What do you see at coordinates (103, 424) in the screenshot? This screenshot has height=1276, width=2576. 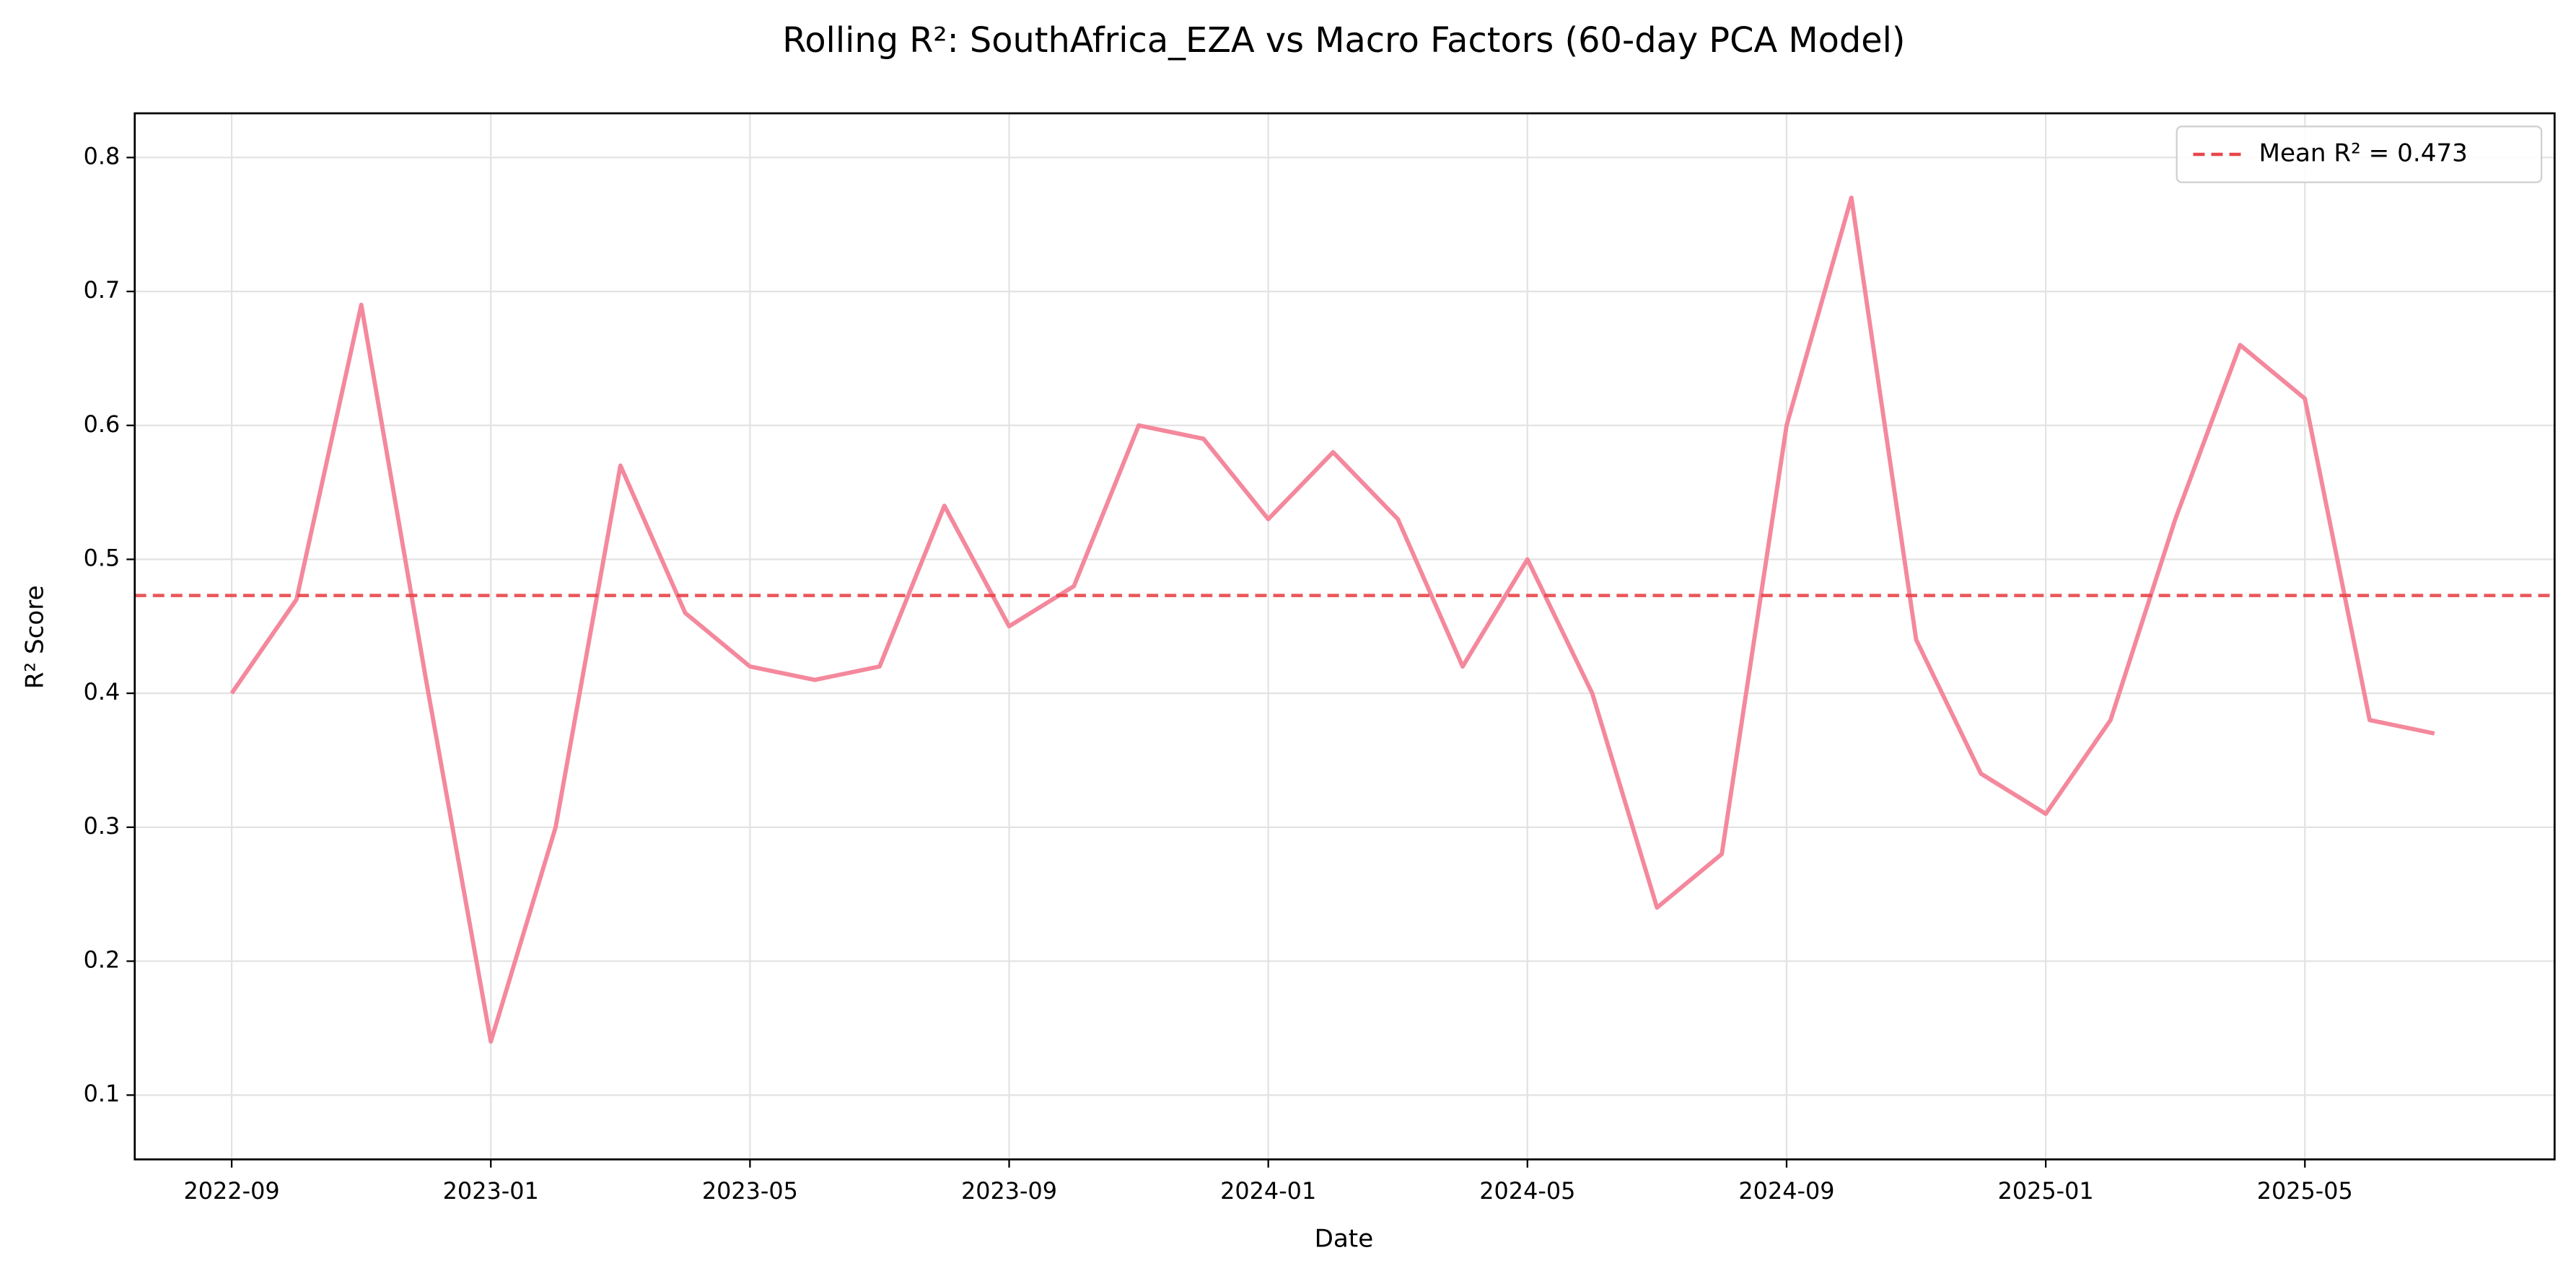 I see `y-tick-label: 0.6` at bounding box center [103, 424].